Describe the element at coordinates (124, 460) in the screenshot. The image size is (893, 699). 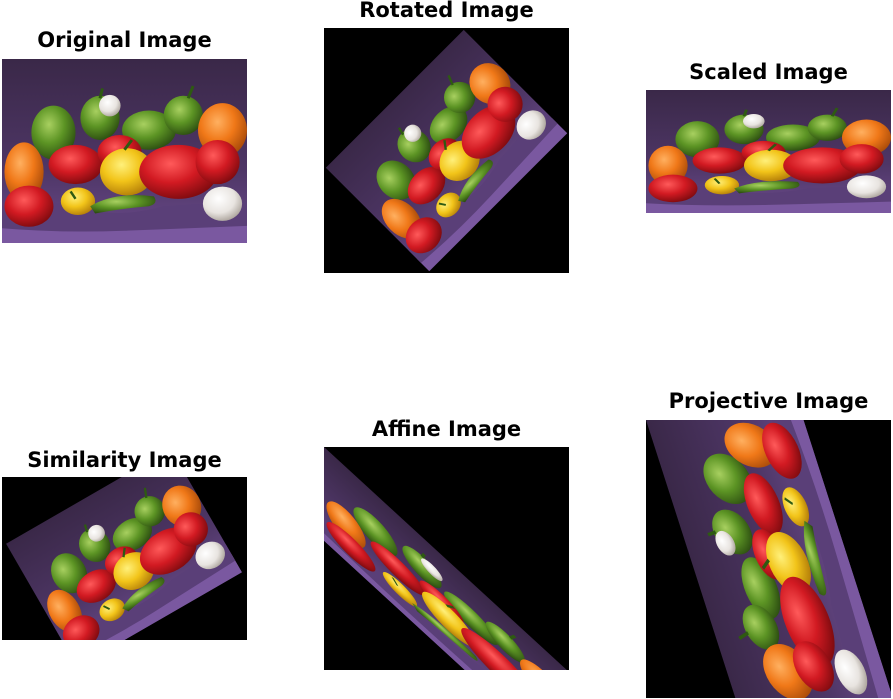
I see `panel-title: Similarity Image` at that location.